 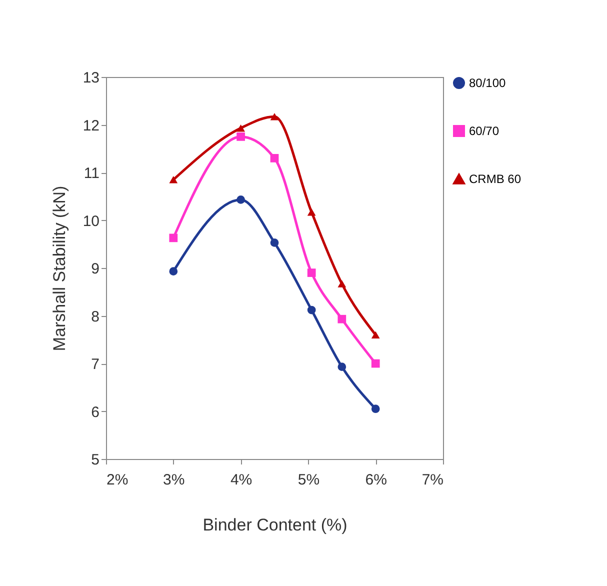 What do you see at coordinates (95, 317) in the screenshot?
I see `y-tick-label: 8` at bounding box center [95, 317].